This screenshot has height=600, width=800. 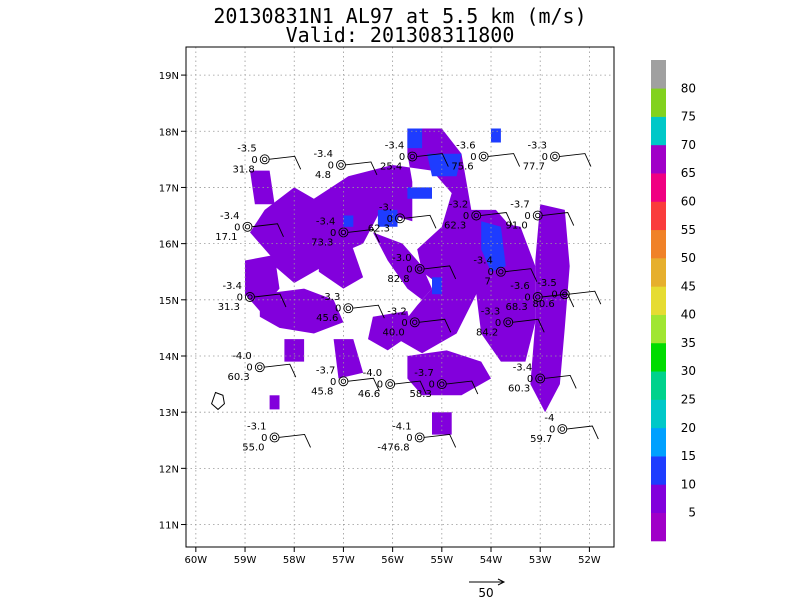 I want to click on reference-vector-label: 50, so click(x=485, y=593).